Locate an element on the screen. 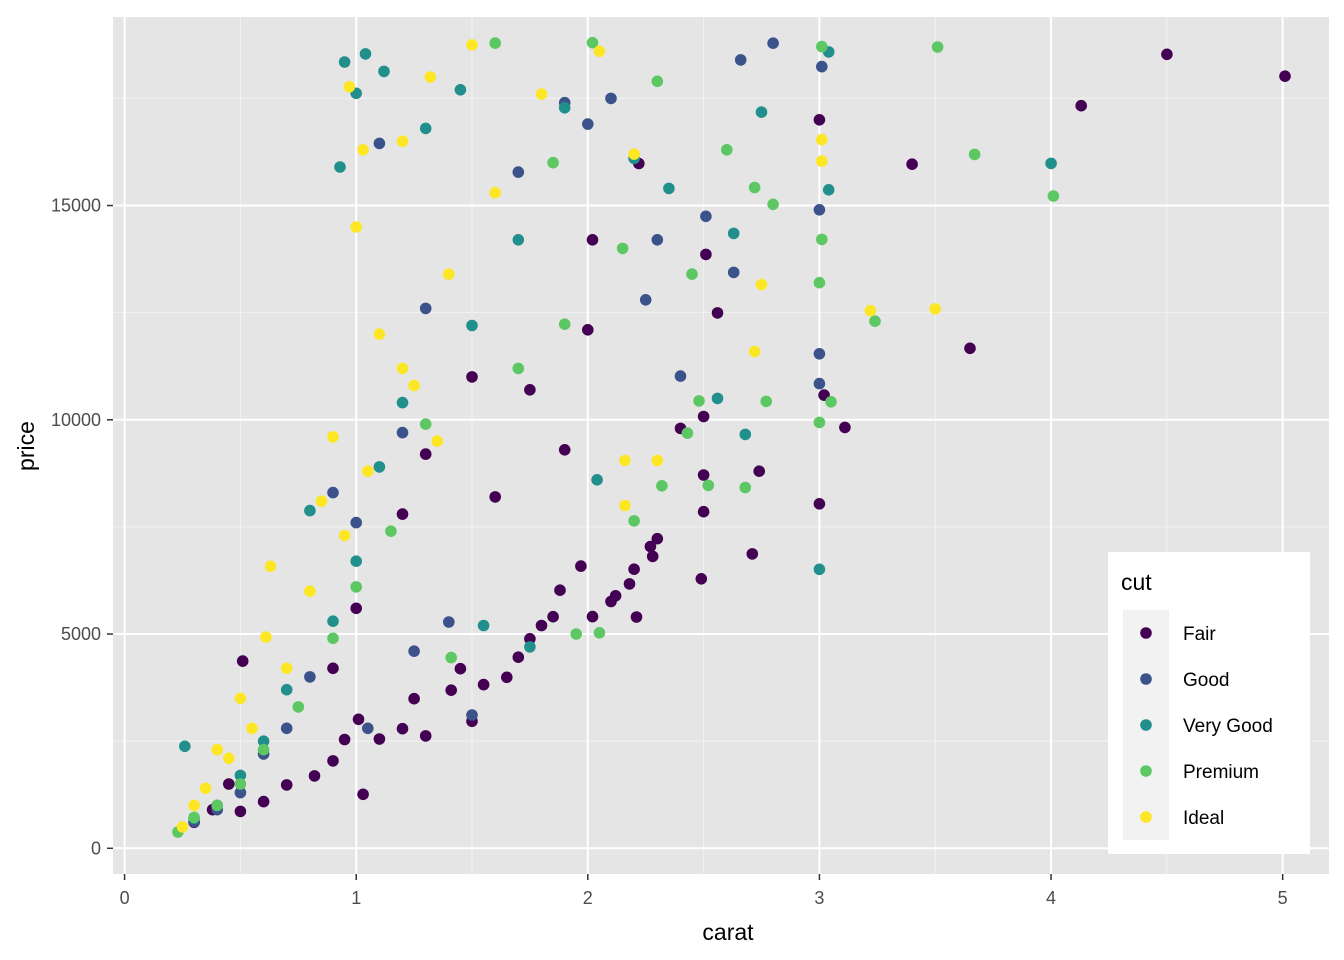 This screenshot has width=1344, height=960. x-tick-label: 2 is located at coordinates (588, 898).